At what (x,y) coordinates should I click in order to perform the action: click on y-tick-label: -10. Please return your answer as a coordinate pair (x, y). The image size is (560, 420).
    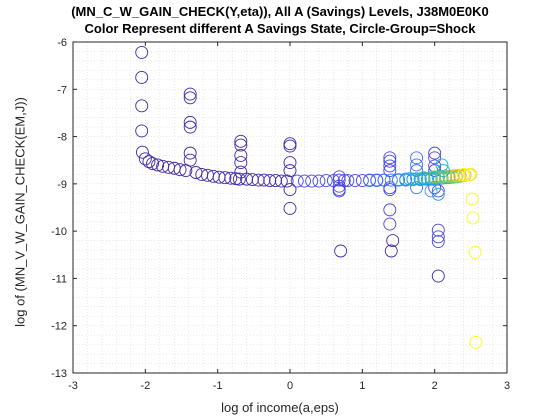
    Looking at the image, I should click on (59, 232).